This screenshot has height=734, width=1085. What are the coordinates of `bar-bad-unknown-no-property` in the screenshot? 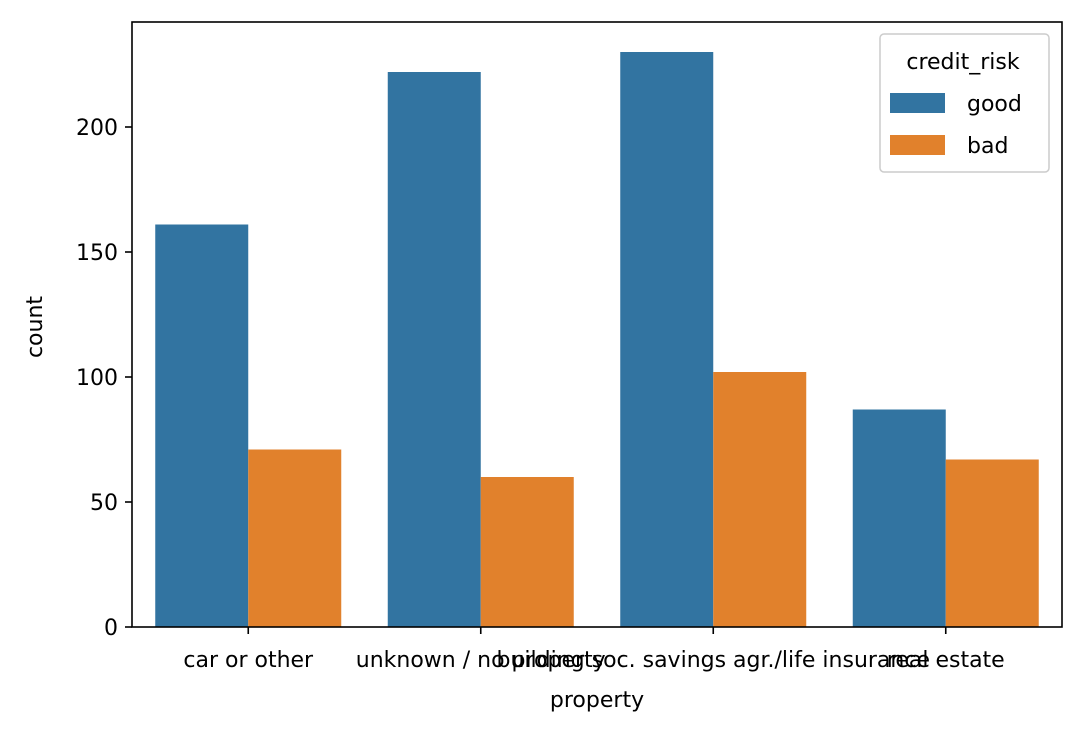 It's located at (527, 552).